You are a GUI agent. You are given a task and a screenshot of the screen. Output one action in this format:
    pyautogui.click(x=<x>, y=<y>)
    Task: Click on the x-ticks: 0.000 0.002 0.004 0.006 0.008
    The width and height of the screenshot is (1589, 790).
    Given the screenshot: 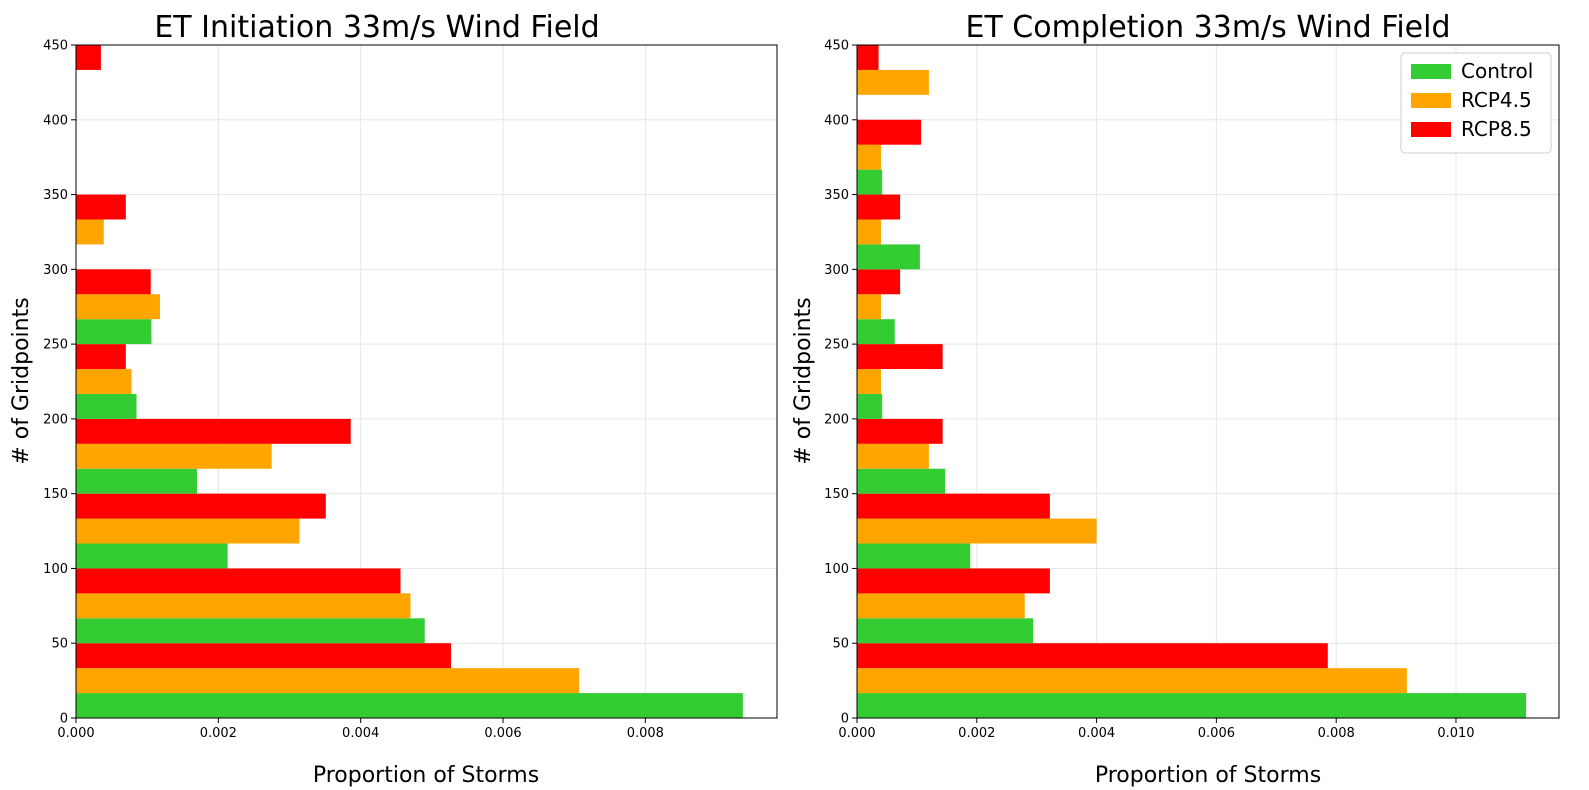 What is the action you would take?
    pyautogui.click(x=360, y=729)
    